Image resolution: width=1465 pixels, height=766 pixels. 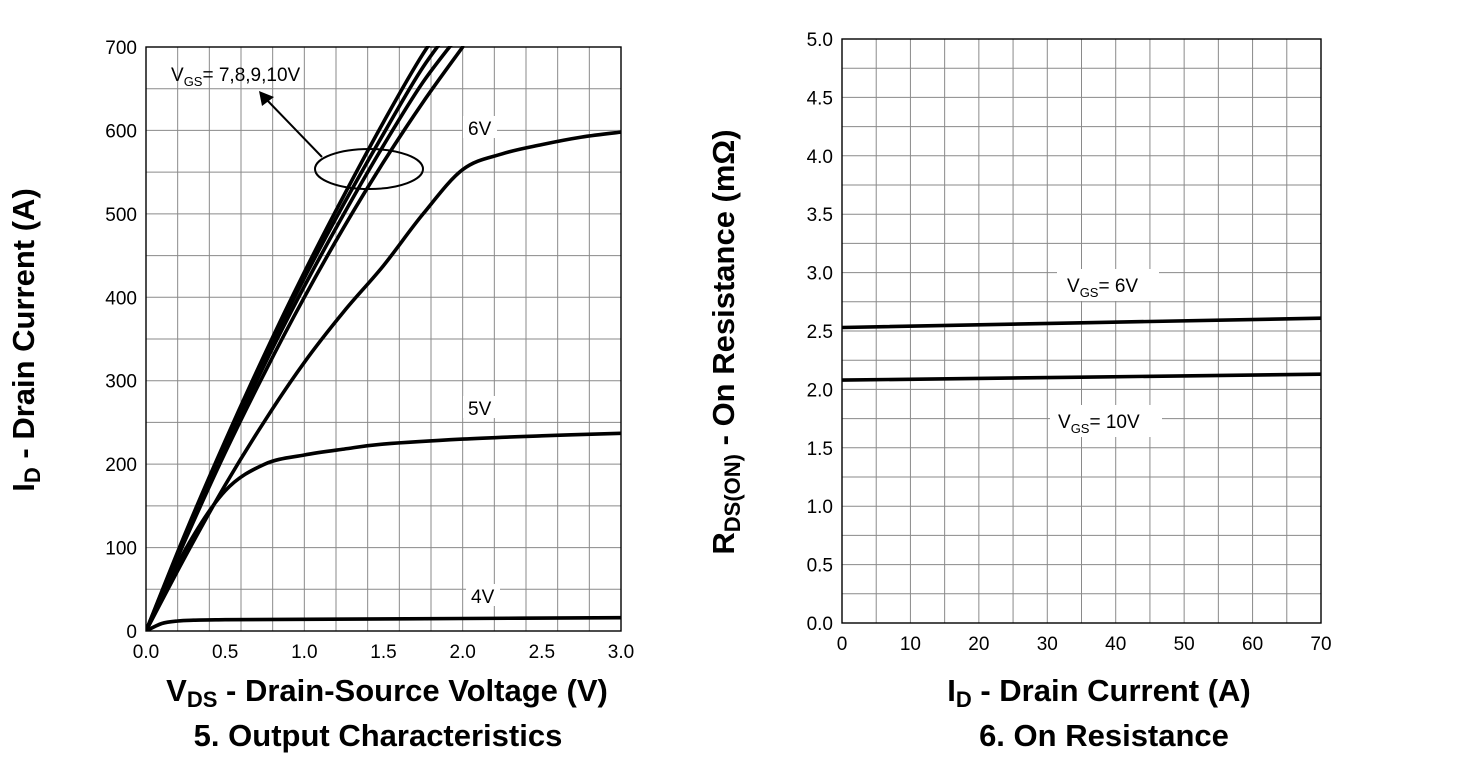 What do you see at coordinates (820, 215) in the screenshot?
I see `y-tick-label: 3.5` at bounding box center [820, 215].